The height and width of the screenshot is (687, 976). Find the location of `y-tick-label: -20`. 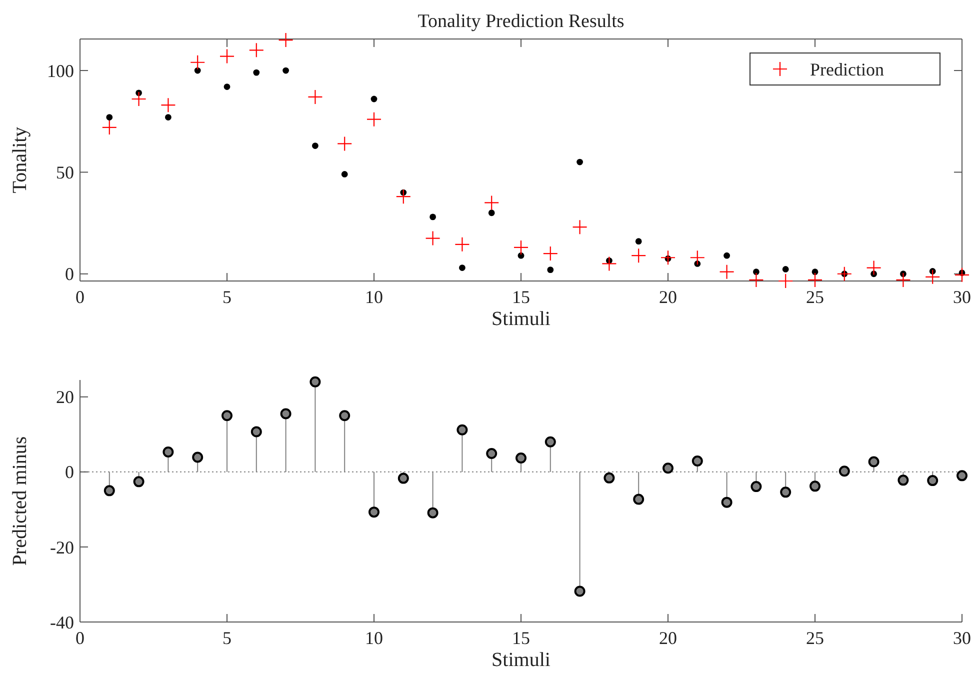

y-tick-label: -20 is located at coordinates (62, 547).